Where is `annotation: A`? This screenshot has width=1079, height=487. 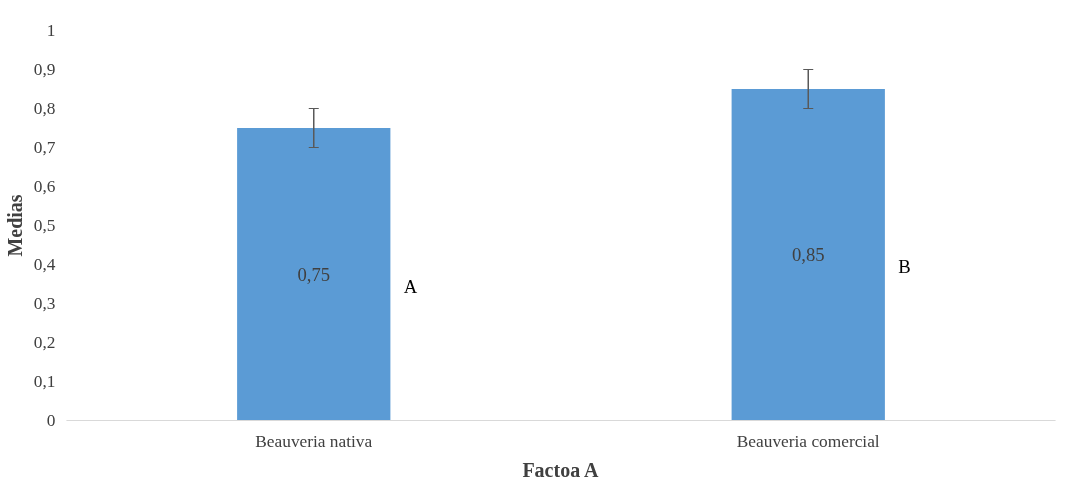
annotation: A is located at coordinates (410, 286).